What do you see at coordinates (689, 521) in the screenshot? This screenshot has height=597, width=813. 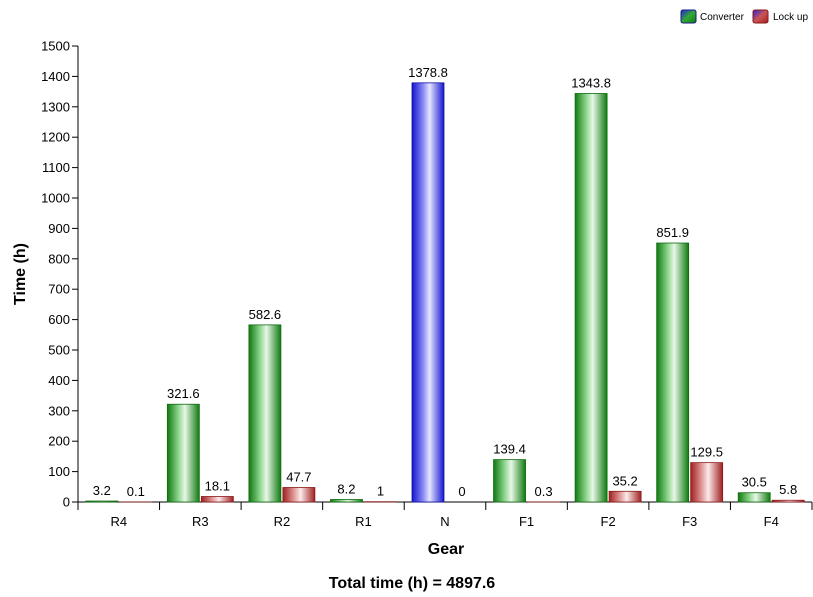 I see `x-tick-label: F3` at bounding box center [689, 521].